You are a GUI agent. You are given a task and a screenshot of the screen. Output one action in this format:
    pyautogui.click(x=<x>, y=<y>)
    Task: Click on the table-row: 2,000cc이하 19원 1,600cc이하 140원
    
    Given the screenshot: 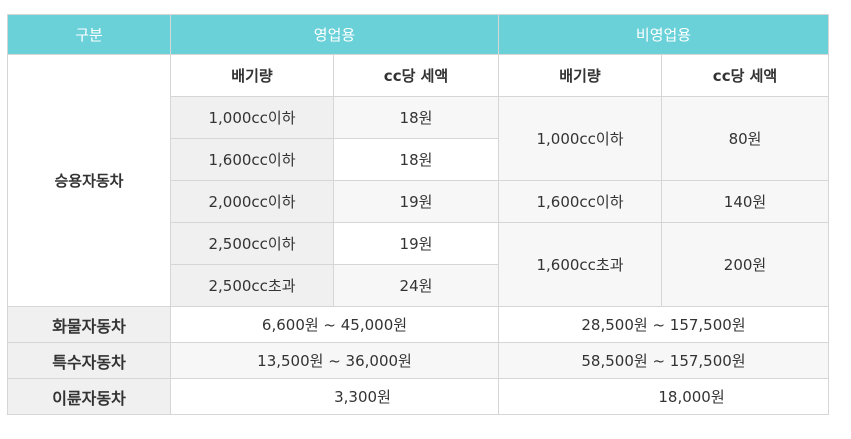 What is the action you would take?
    pyautogui.click(x=419, y=201)
    